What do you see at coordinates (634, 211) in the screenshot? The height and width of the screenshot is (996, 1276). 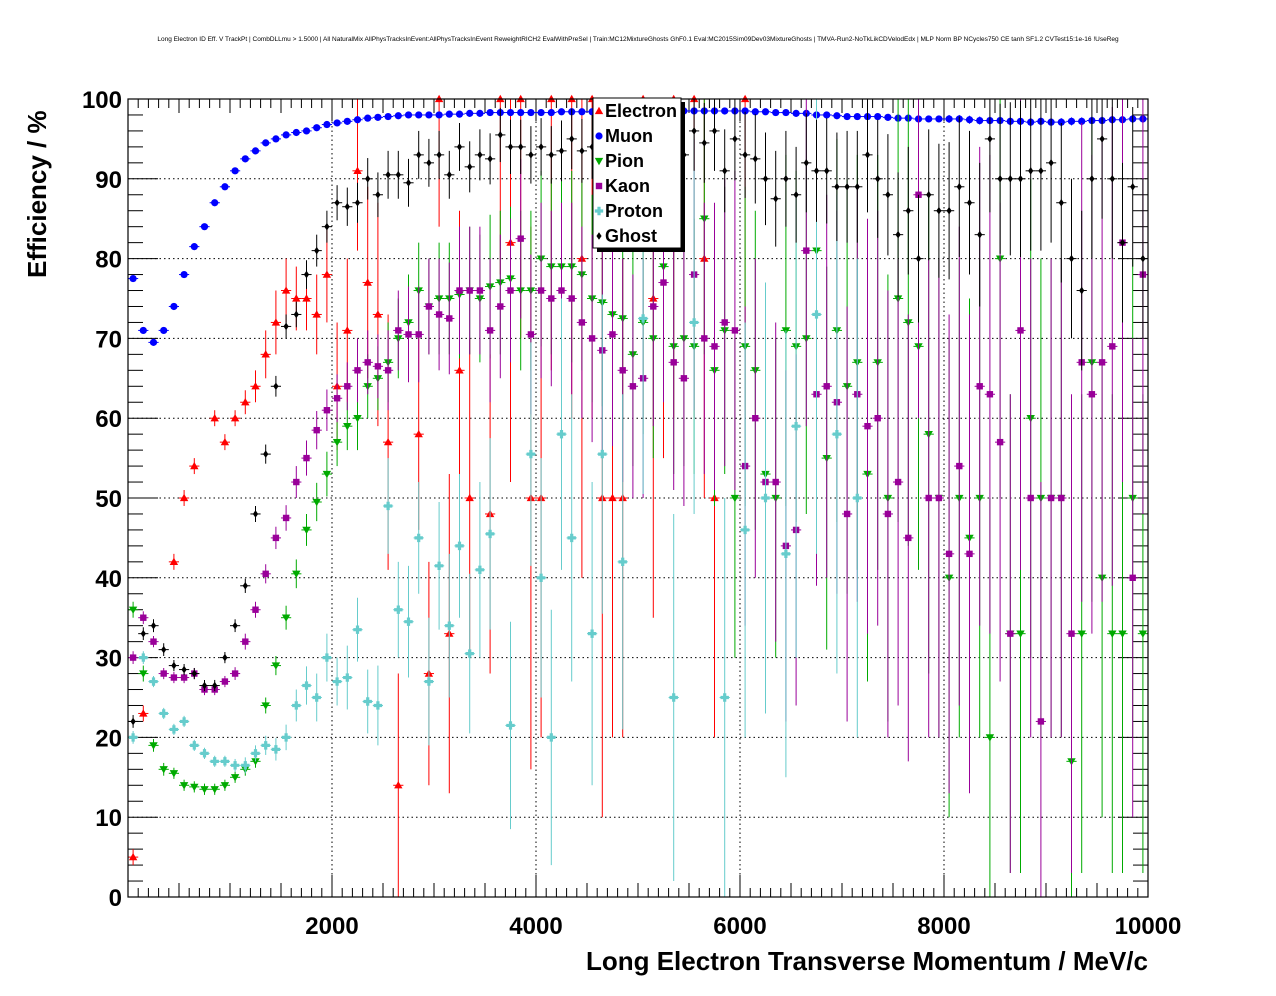 I see `legend-label: Proton` at bounding box center [634, 211].